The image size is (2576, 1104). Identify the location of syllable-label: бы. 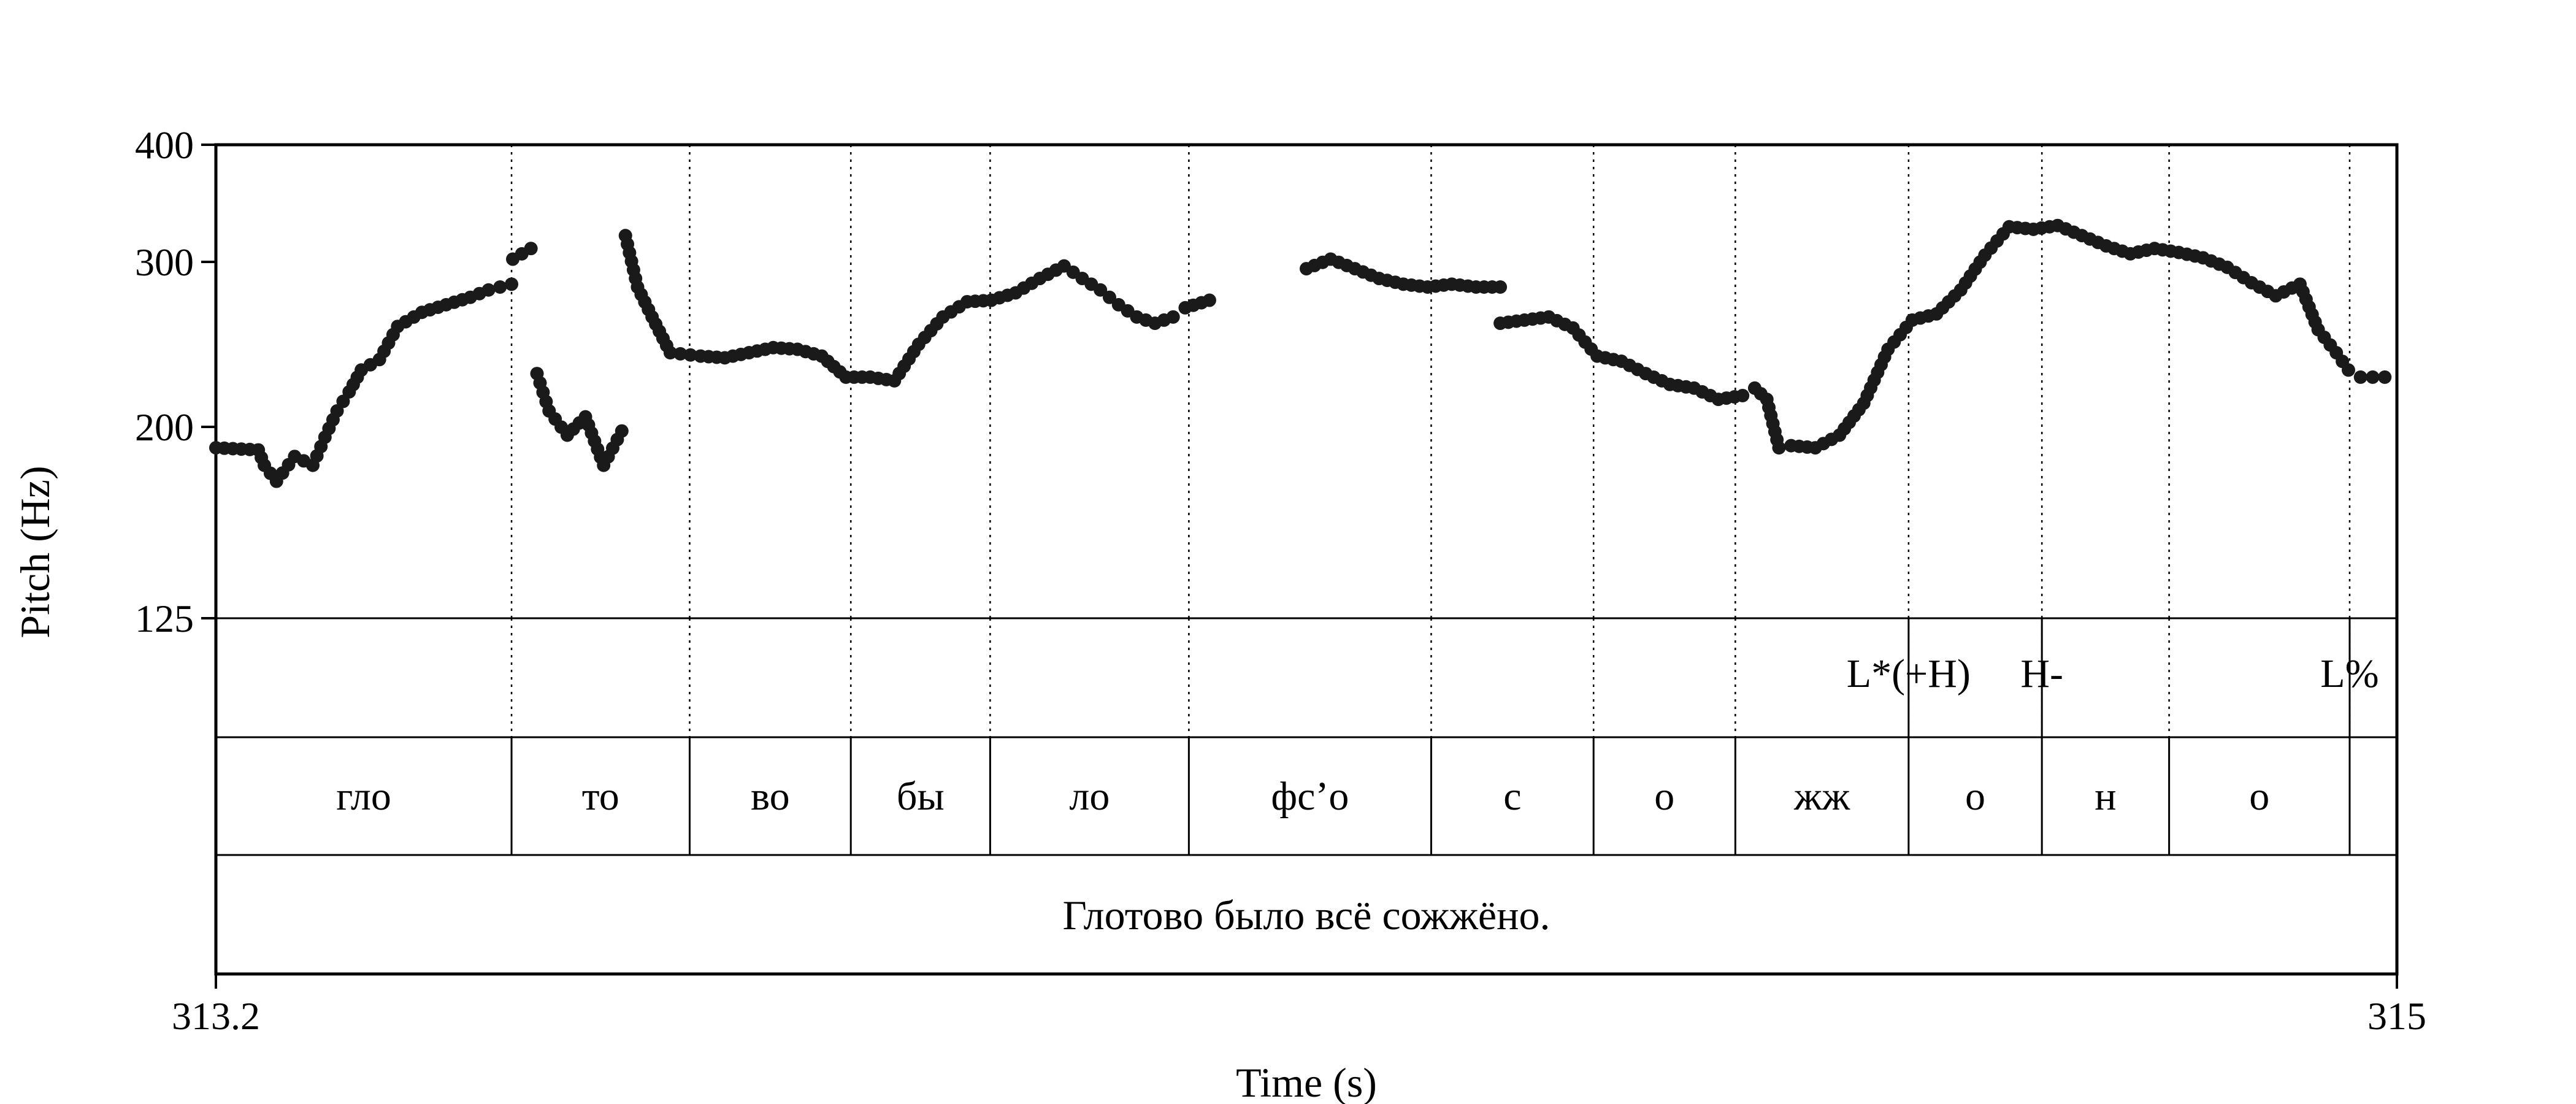
(921, 796).